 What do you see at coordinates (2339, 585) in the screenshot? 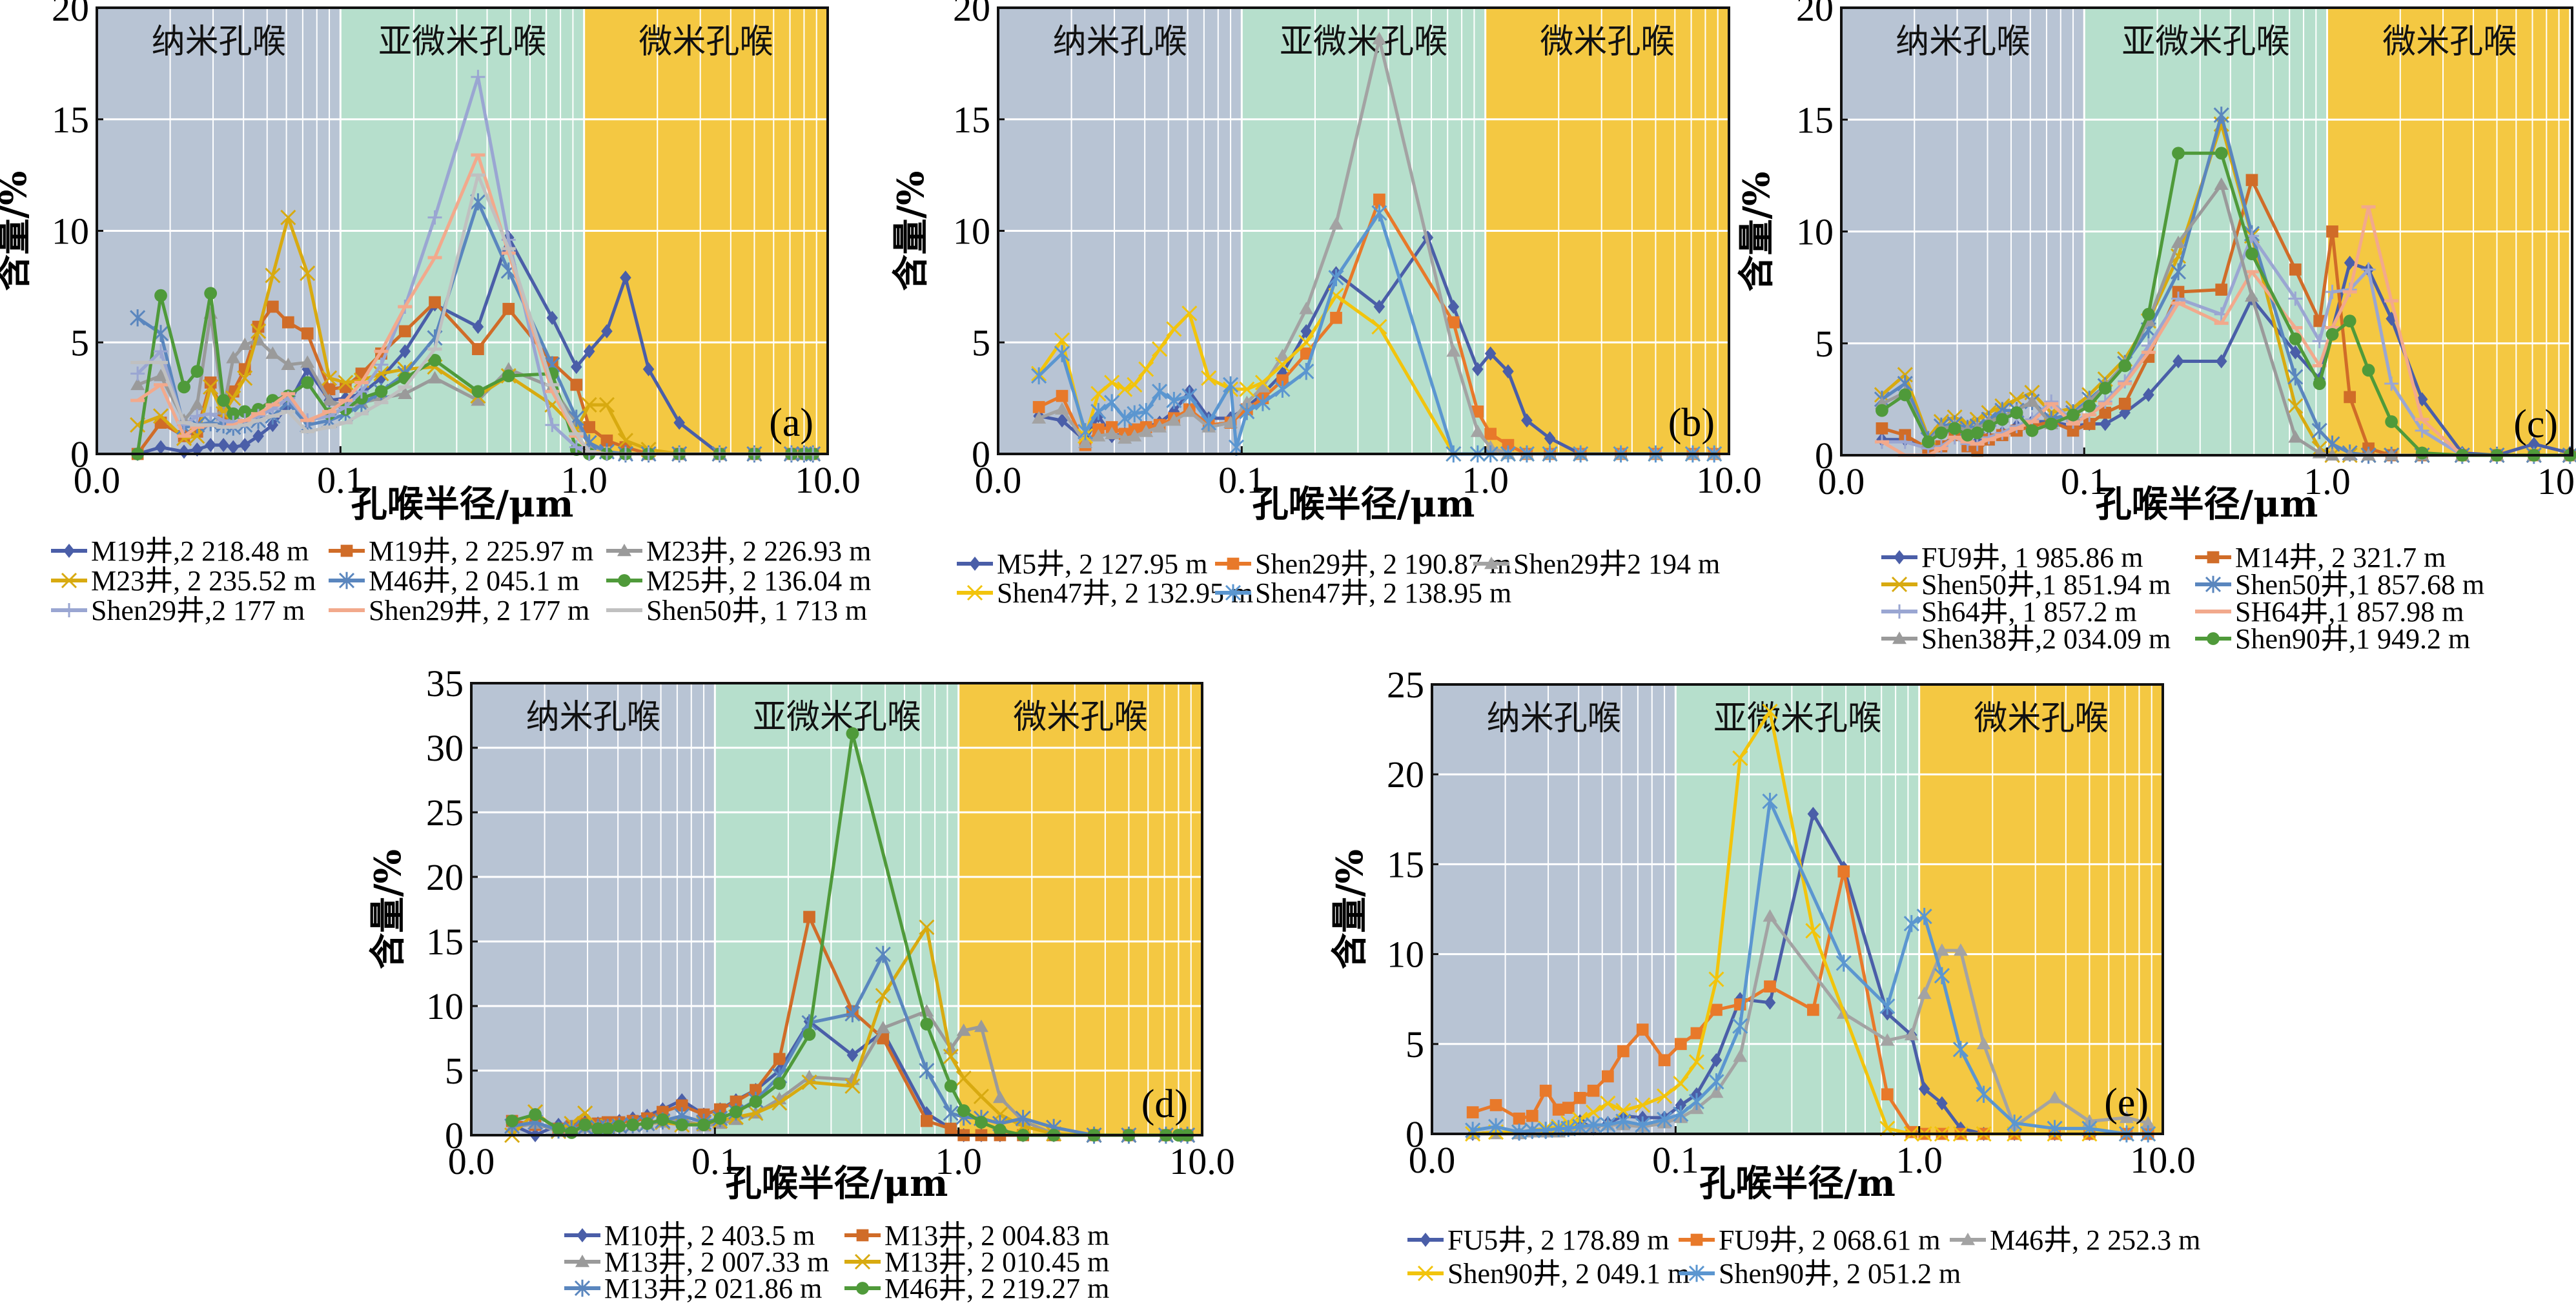
I see `legend-item: Shen50井,1 857.68 m` at bounding box center [2339, 585].